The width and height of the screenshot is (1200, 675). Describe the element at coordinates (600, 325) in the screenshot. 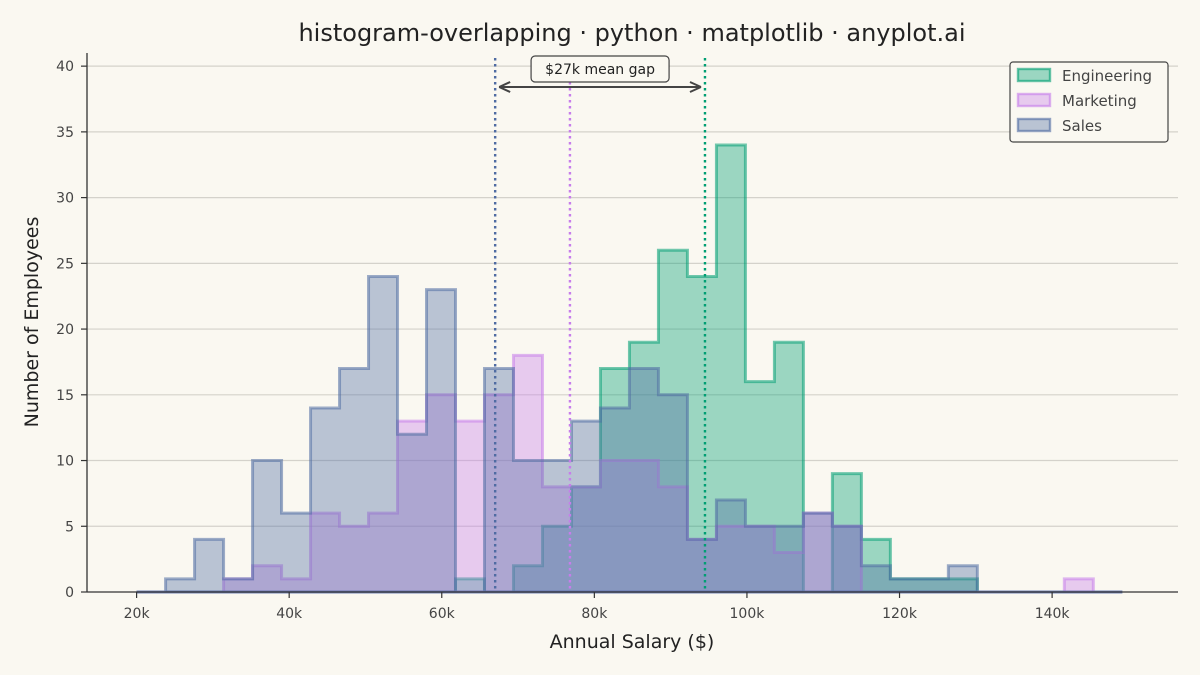

I see `mean-lines` at that location.